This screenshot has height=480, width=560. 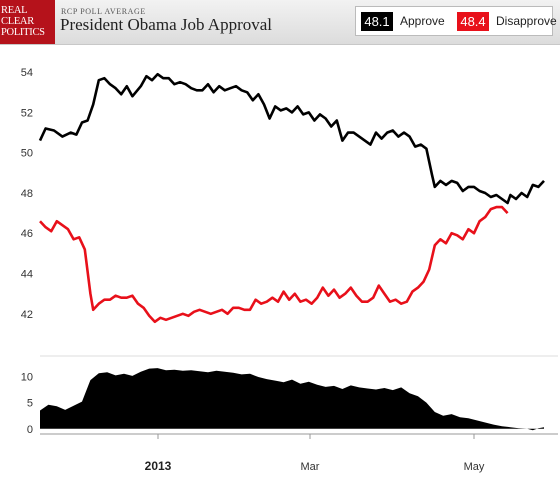 What do you see at coordinates (30, 404) in the screenshot?
I see `spread-y-tick-label-5: 5` at bounding box center [30, 404].